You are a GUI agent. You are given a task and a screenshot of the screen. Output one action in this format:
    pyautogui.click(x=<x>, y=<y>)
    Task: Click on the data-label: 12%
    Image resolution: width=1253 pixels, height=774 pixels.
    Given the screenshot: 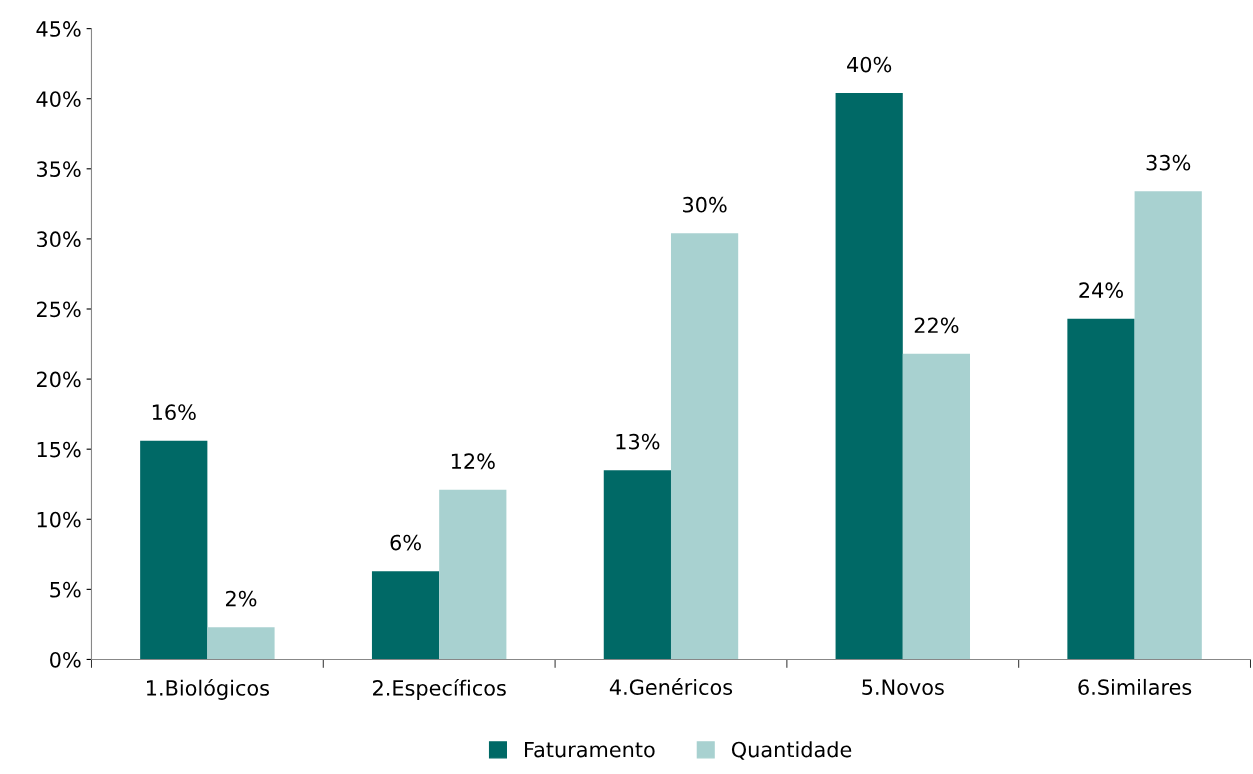 What is the action you would take?
    pyautogui.click(x=473, y=461)
    